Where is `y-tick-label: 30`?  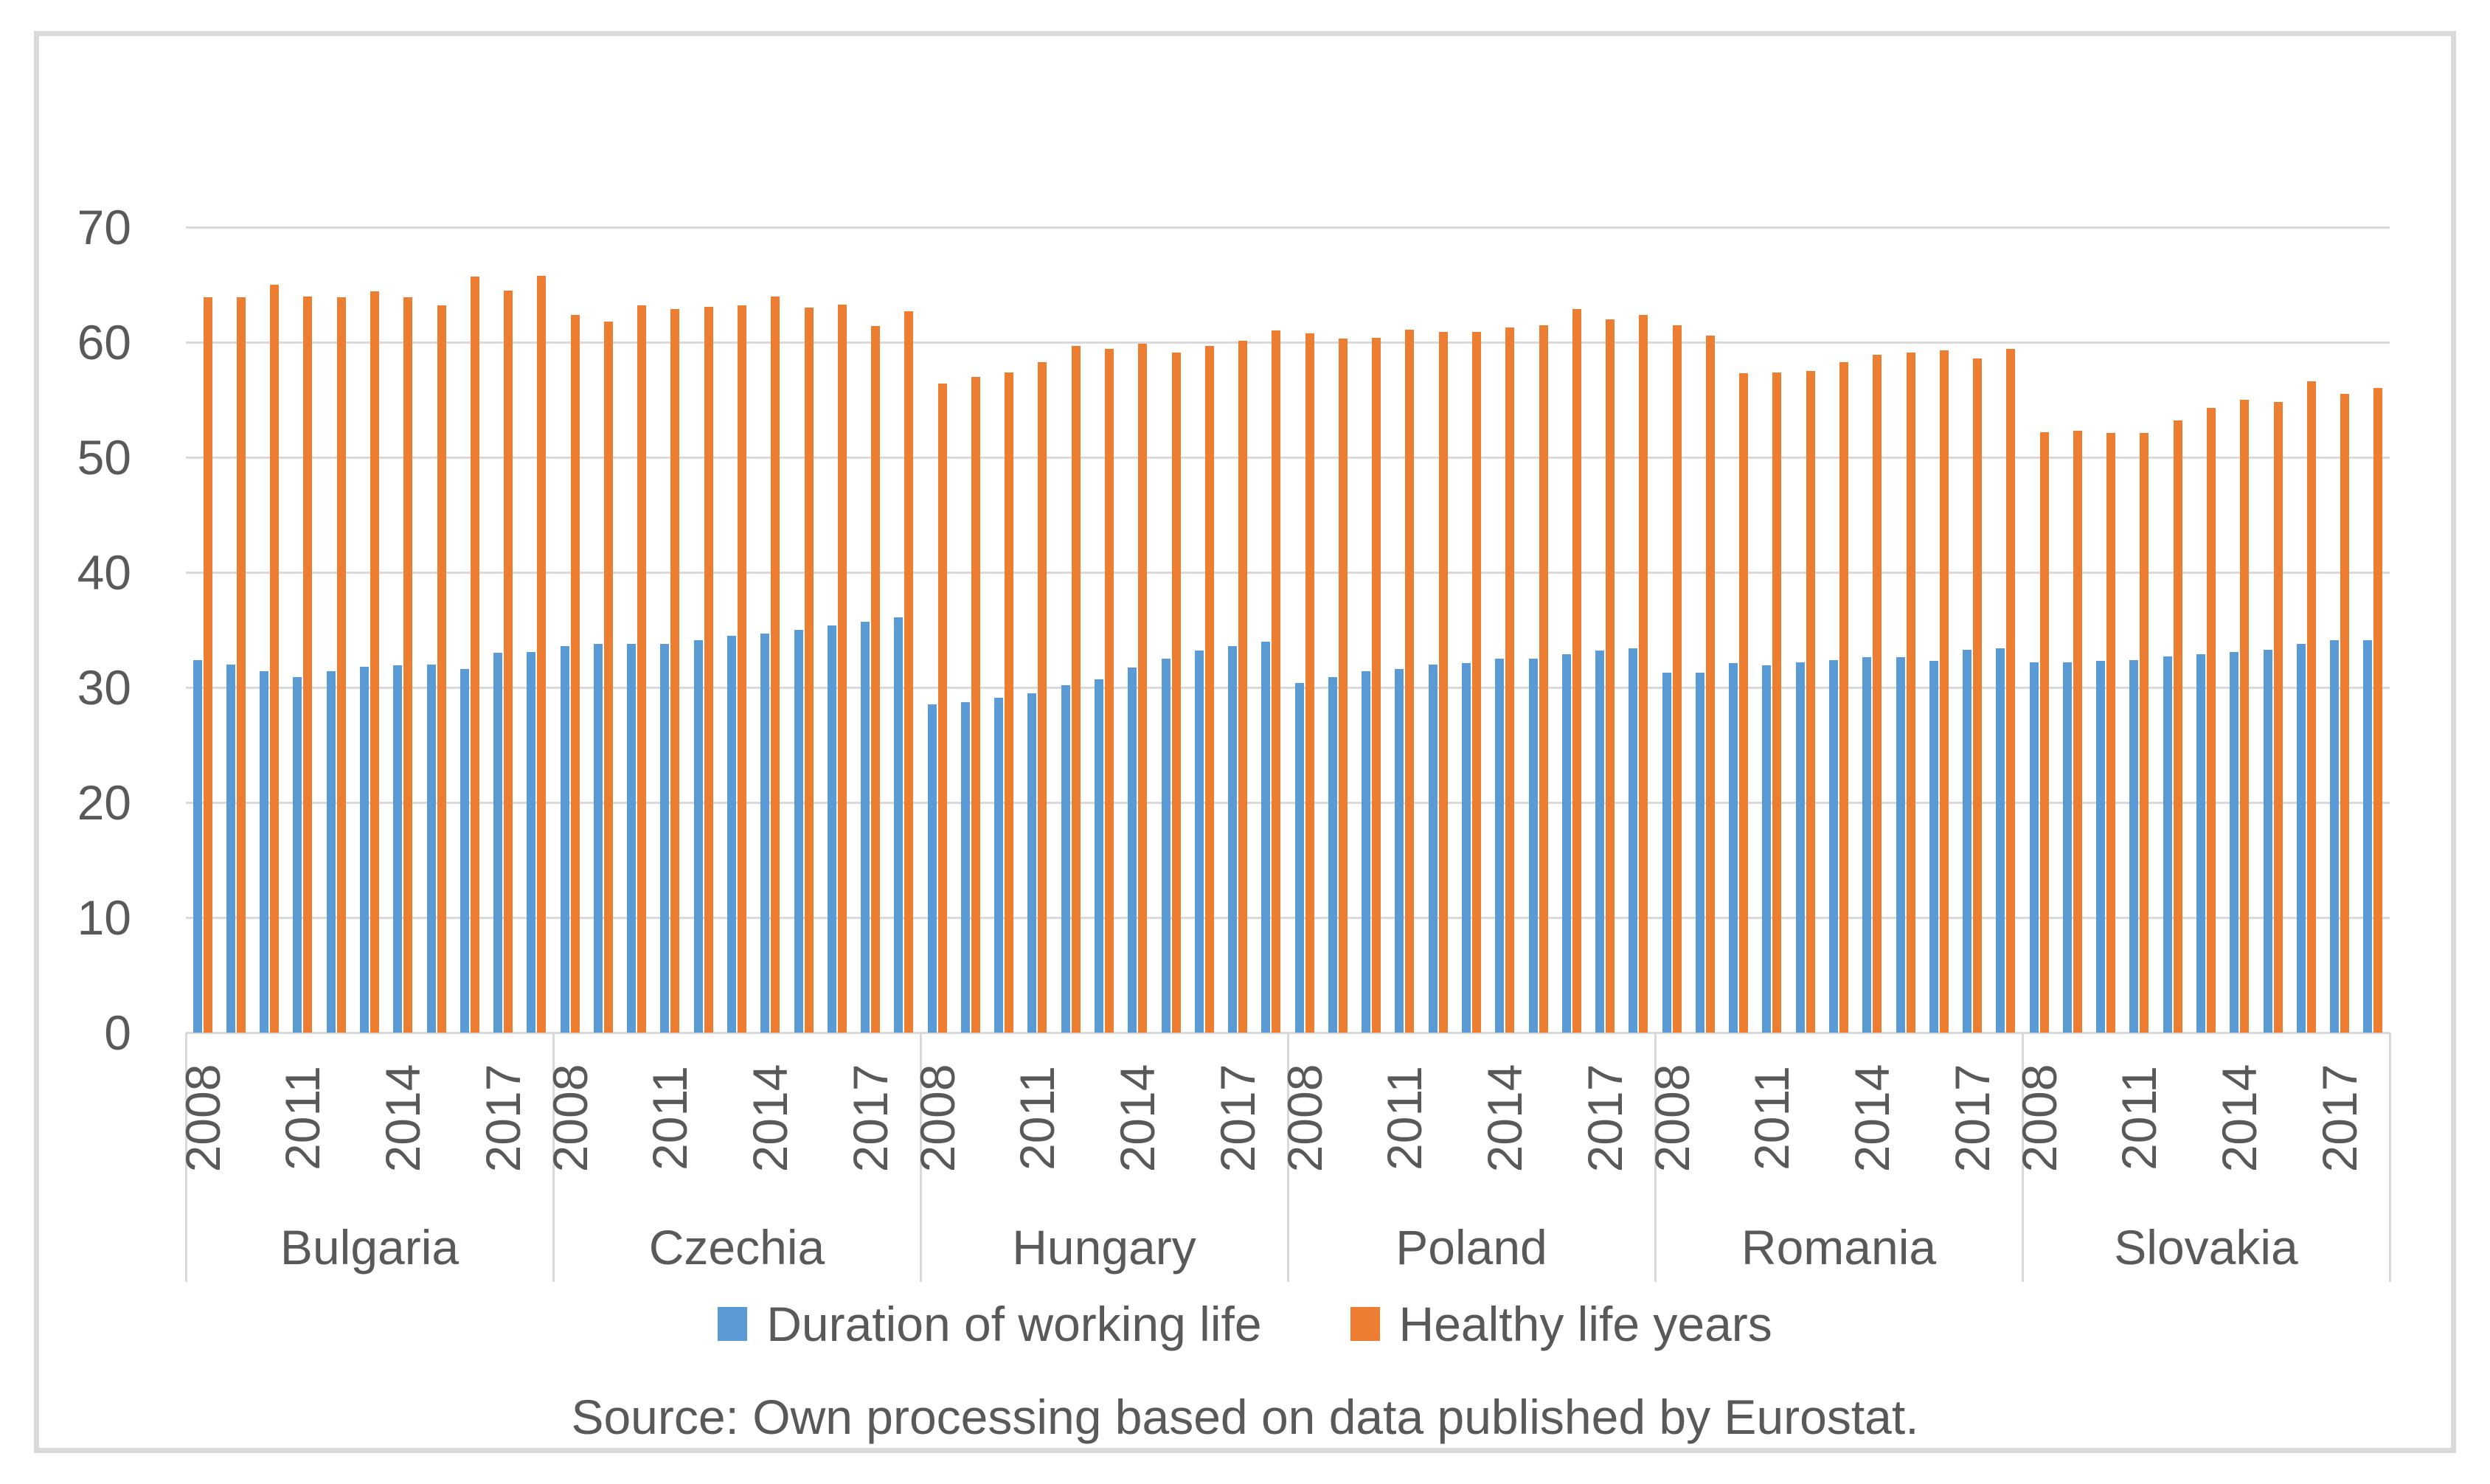
y-tick-label: 30 is located at coordinates (104, 687).